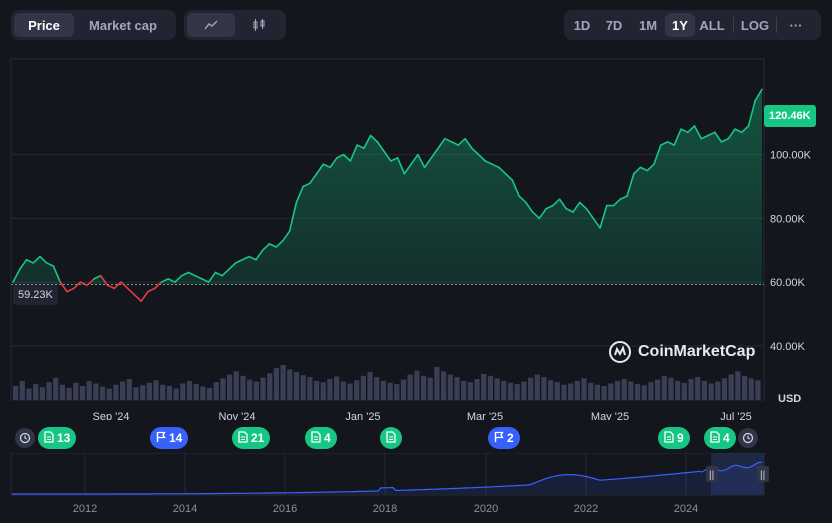 This screenshot has width=832, height=523. I want to click on more-button: ···, so click(796, 25).